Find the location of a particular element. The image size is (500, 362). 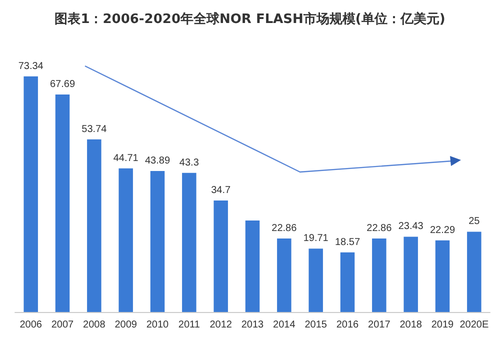

x-tick-label: 2012 is located at coordinates (221, 325).